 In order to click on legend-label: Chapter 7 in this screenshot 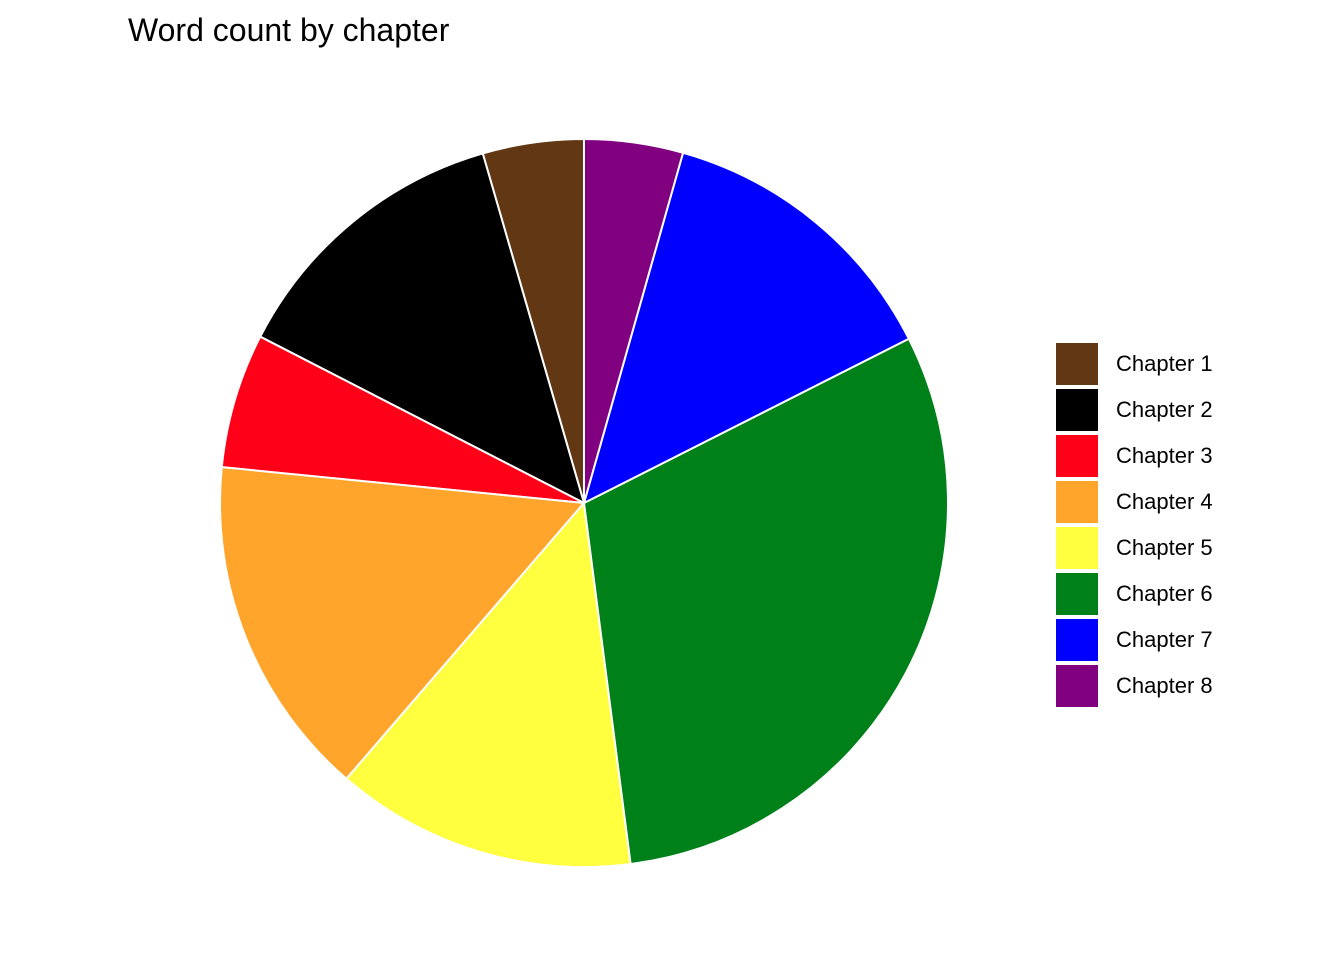, I will do `click(1164, 639)`.